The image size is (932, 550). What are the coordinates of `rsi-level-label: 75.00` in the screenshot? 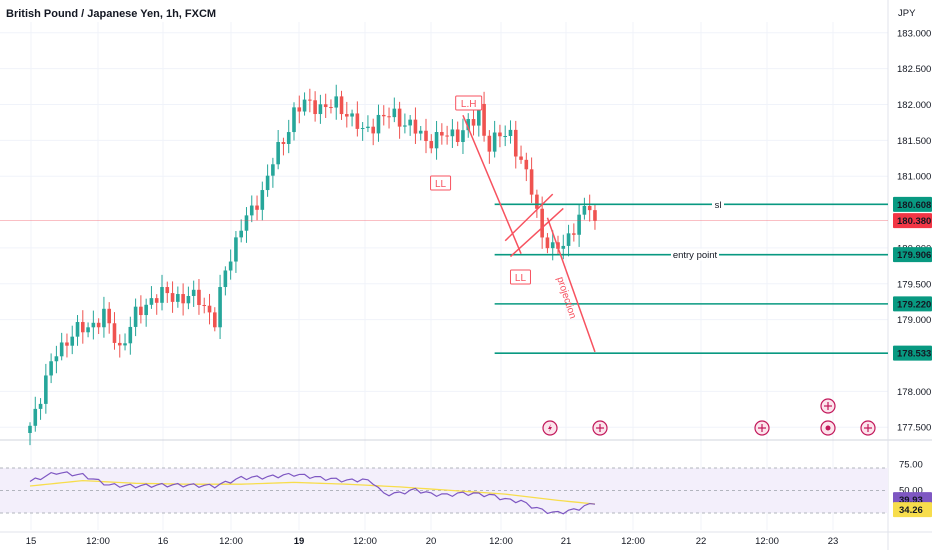 It's located at (911, 465).